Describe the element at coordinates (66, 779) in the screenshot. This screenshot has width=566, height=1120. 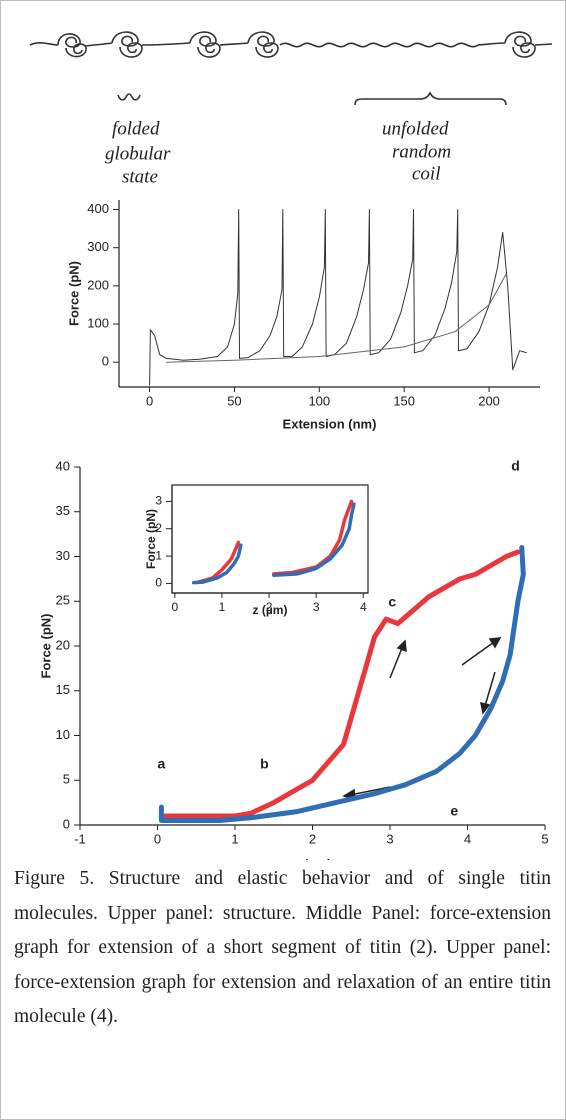
I see `y-tick-label: 5` at that location.